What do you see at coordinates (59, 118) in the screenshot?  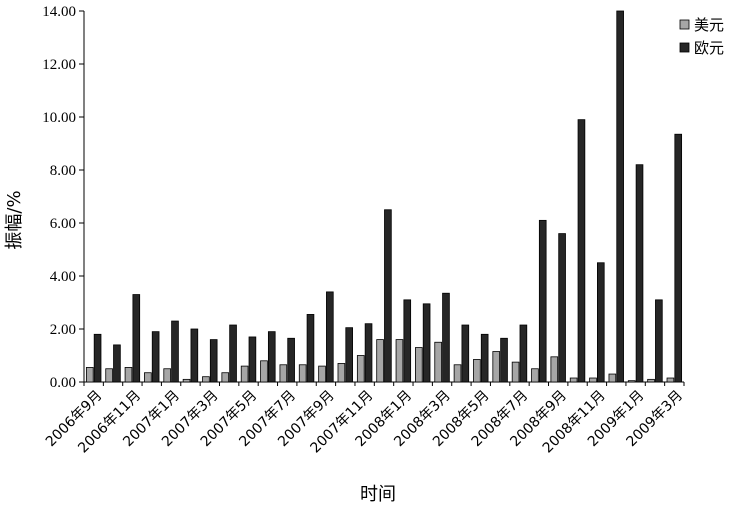 I see `y-tick-label: 10.00` at bounding box center [59, 118].